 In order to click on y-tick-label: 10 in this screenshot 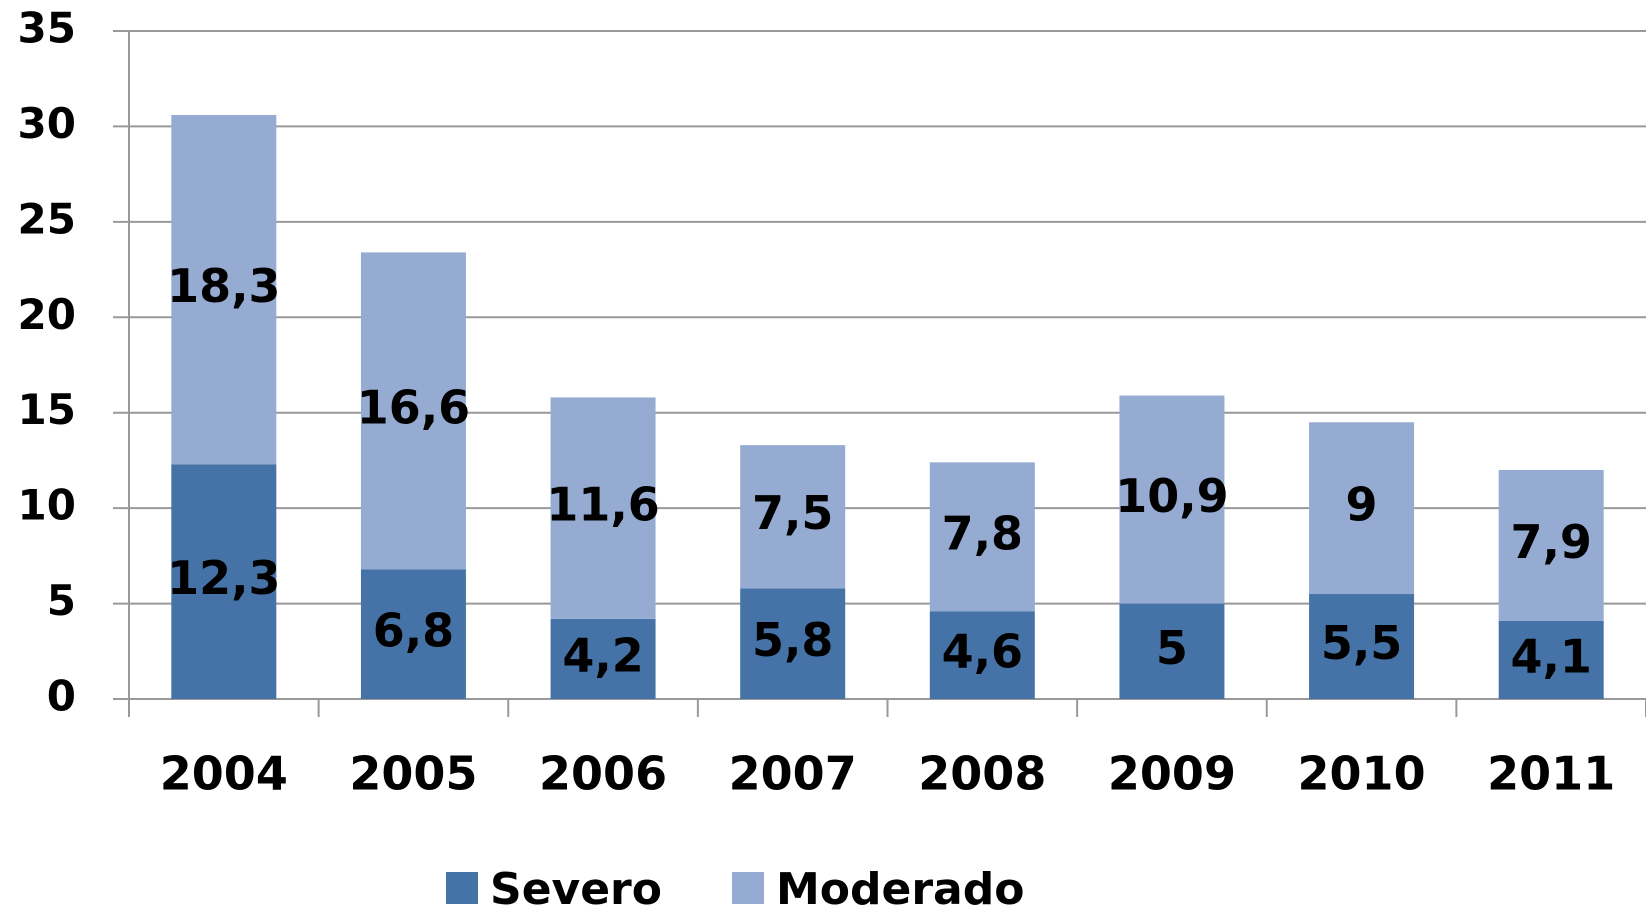, I will do `click(47, 505)`.